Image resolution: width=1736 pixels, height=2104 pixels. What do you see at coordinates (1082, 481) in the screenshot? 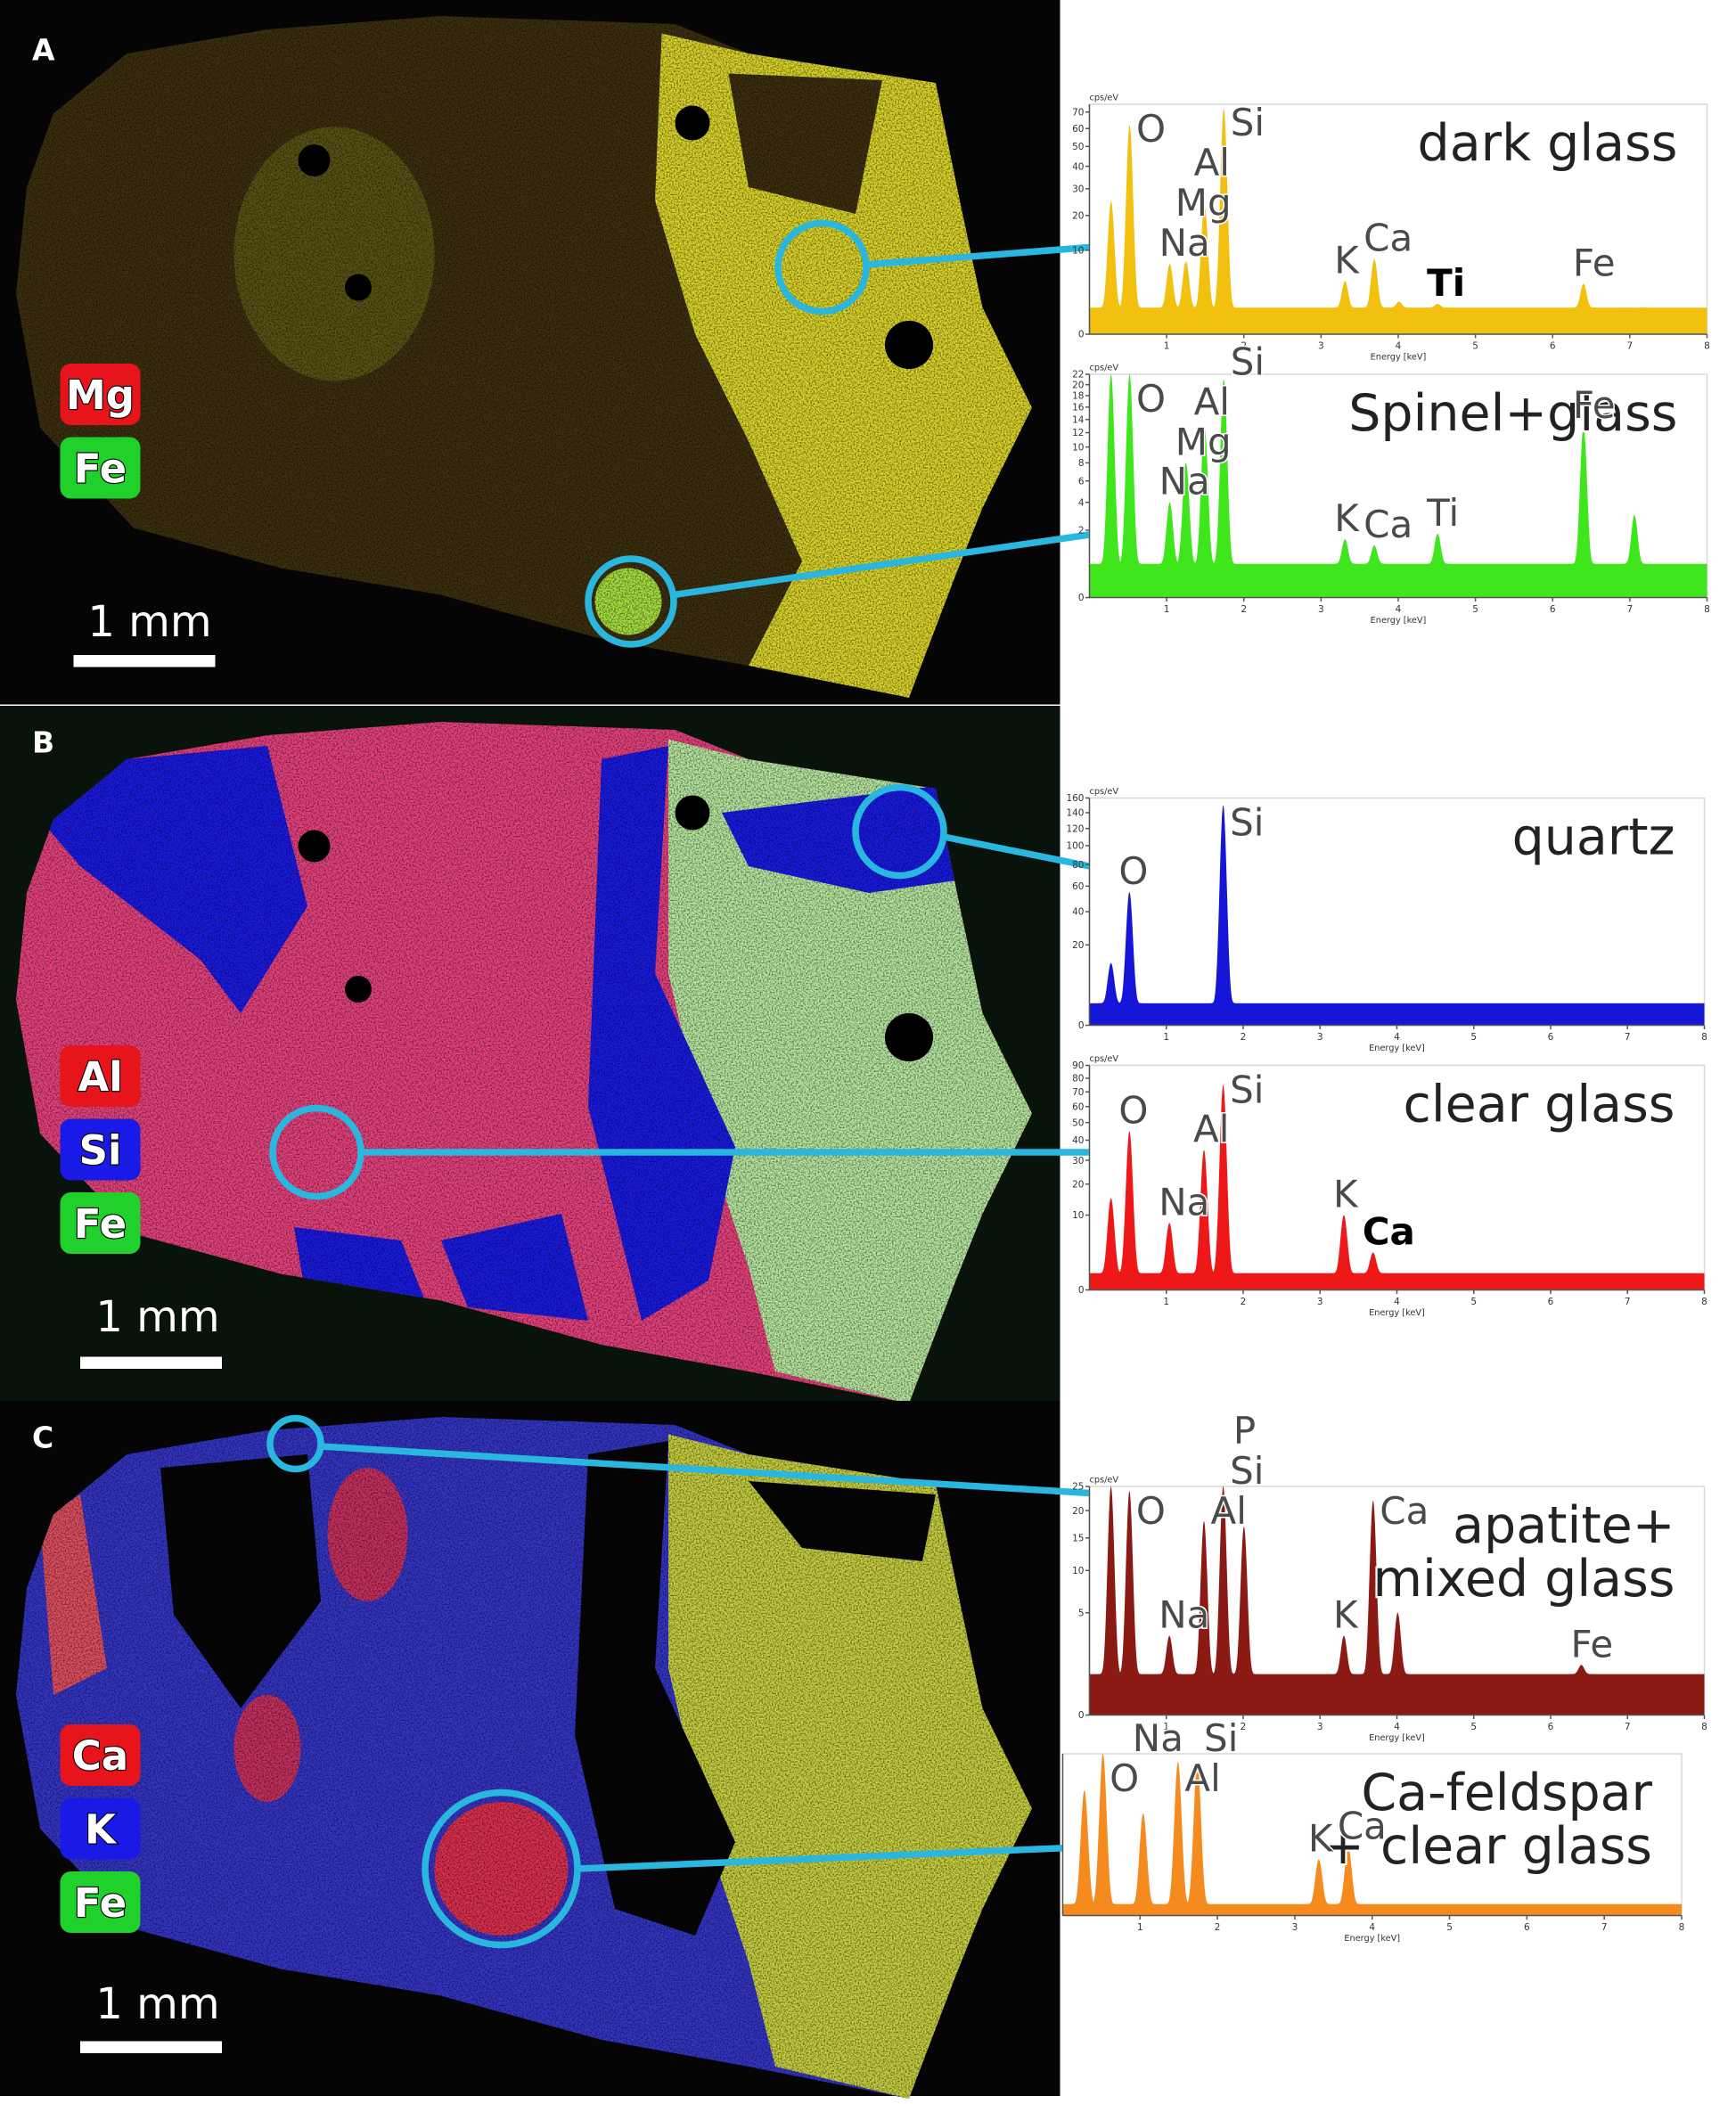
I see `y-tick-label: 6` at bounding box center [1082, 481].